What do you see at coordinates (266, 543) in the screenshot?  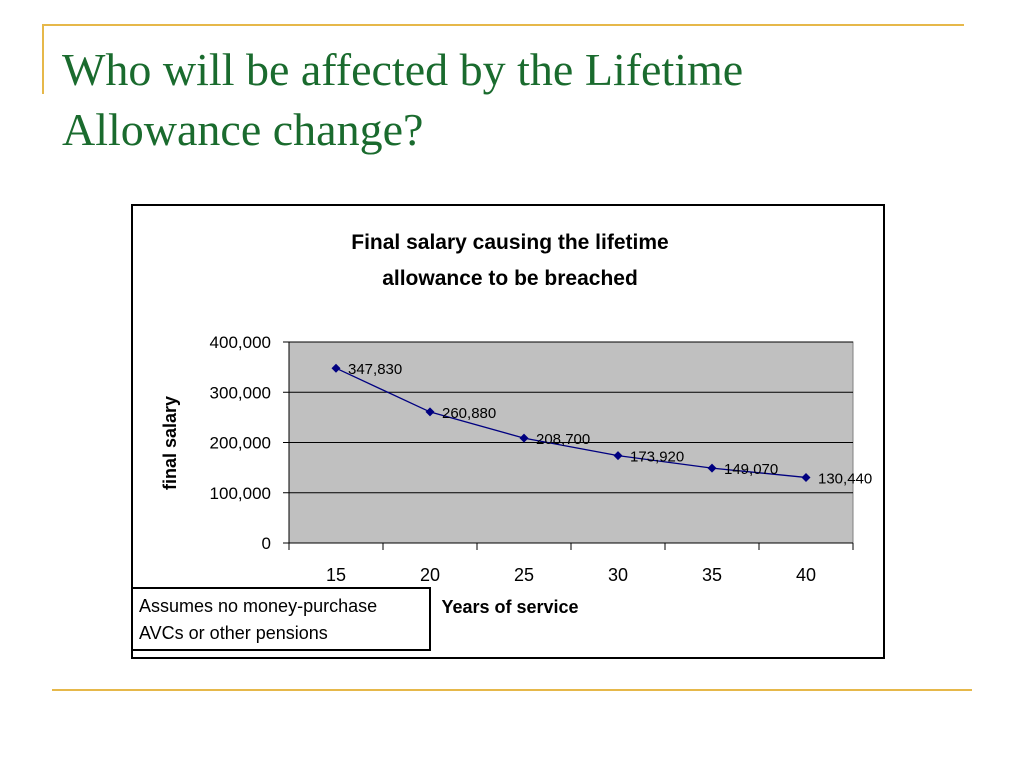 I see `y-tick-label: 0` at bounding box center [266, 543].